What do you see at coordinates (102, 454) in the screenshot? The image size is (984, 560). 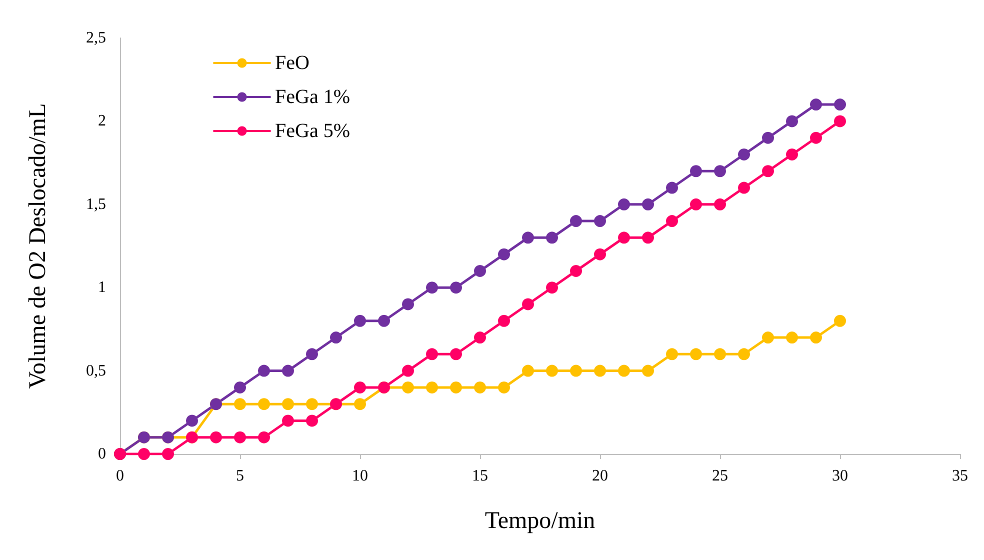 I see `y-tick-label: 0` at bounding box center [102, 454].